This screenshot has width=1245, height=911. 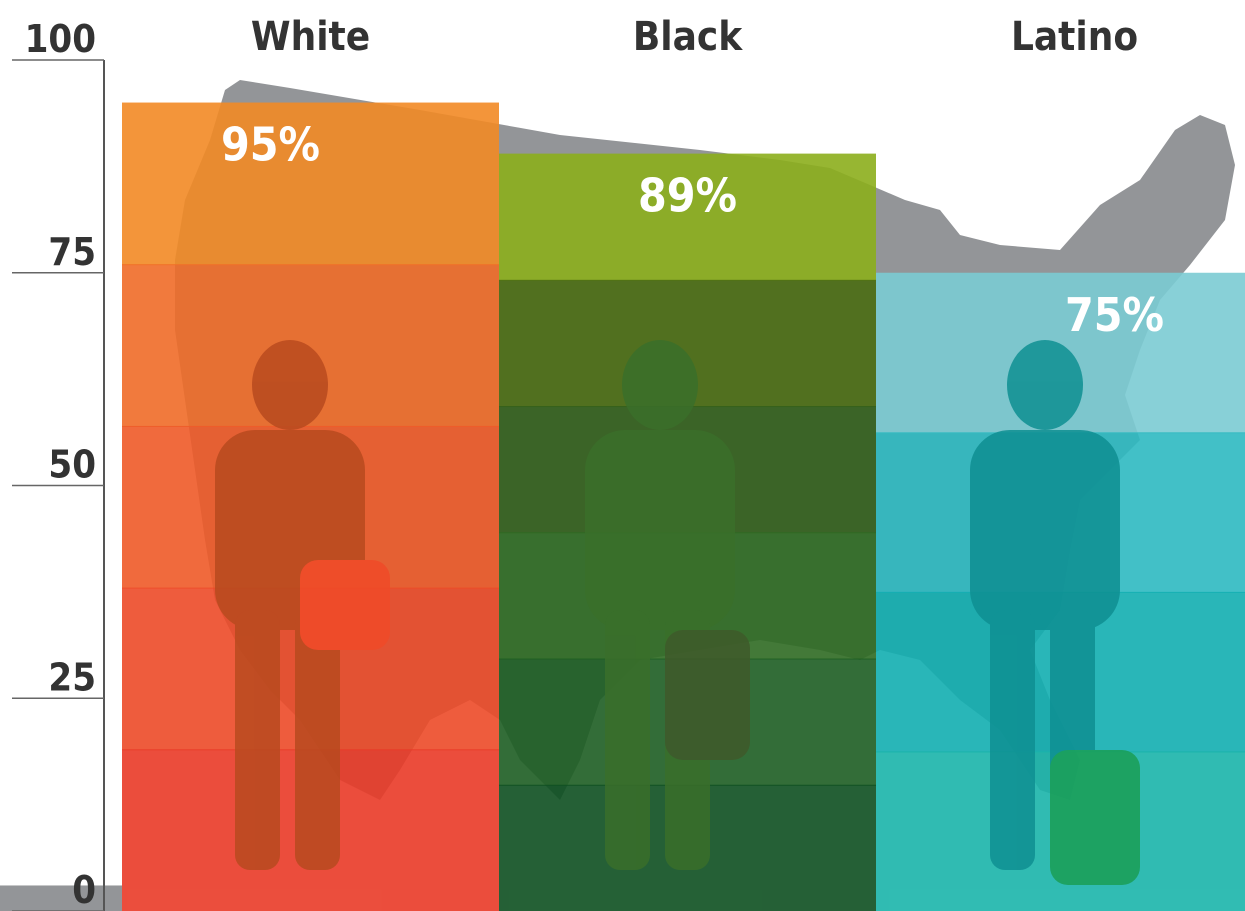 I want to click on y-tick-label-0: 0, so click(x=84, y=889).